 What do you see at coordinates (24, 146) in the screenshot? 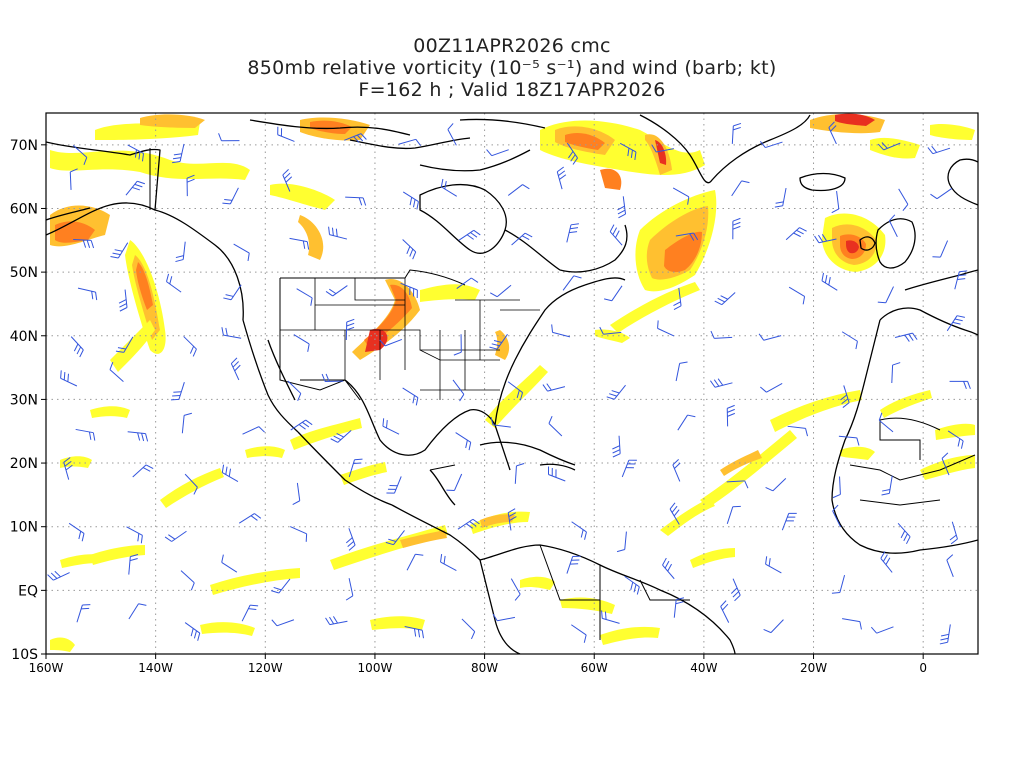
I see `lat-tick-label: 70N` at bounding box center [24, 146].